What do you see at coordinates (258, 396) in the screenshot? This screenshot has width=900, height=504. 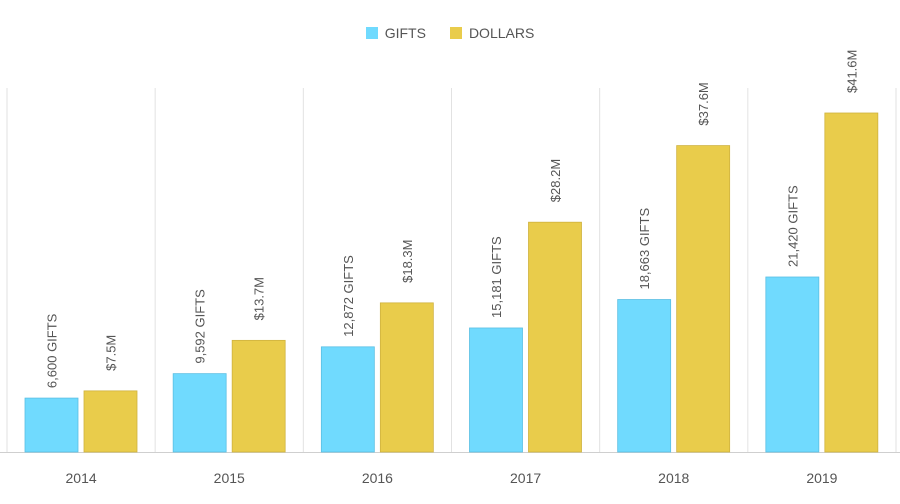 I see `bar-dollars-2015` at bounding box center [258, 396].